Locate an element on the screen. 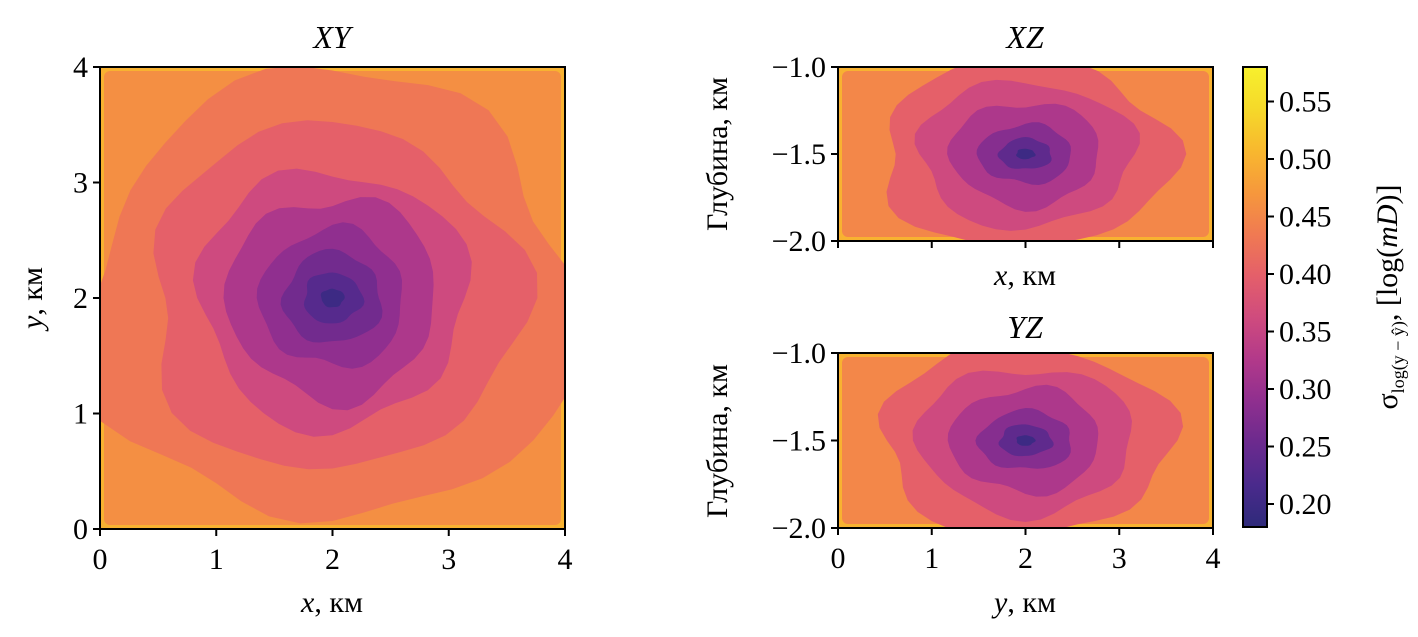 Image resolution: width=1418 pixels, height=637 pixels. title-xy: XY is located at coordinates (332, 37).